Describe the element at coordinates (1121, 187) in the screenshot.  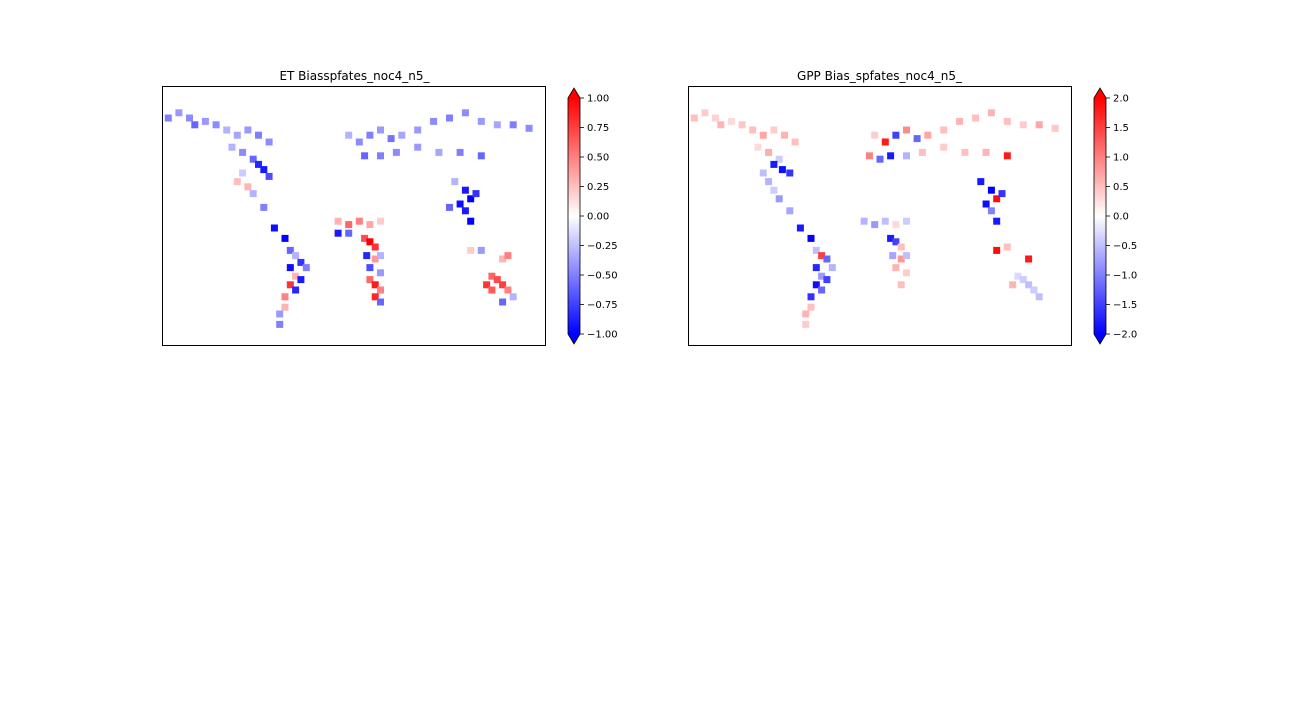
I see `gpp-colorbar-tick-label: 0.5` at that location.